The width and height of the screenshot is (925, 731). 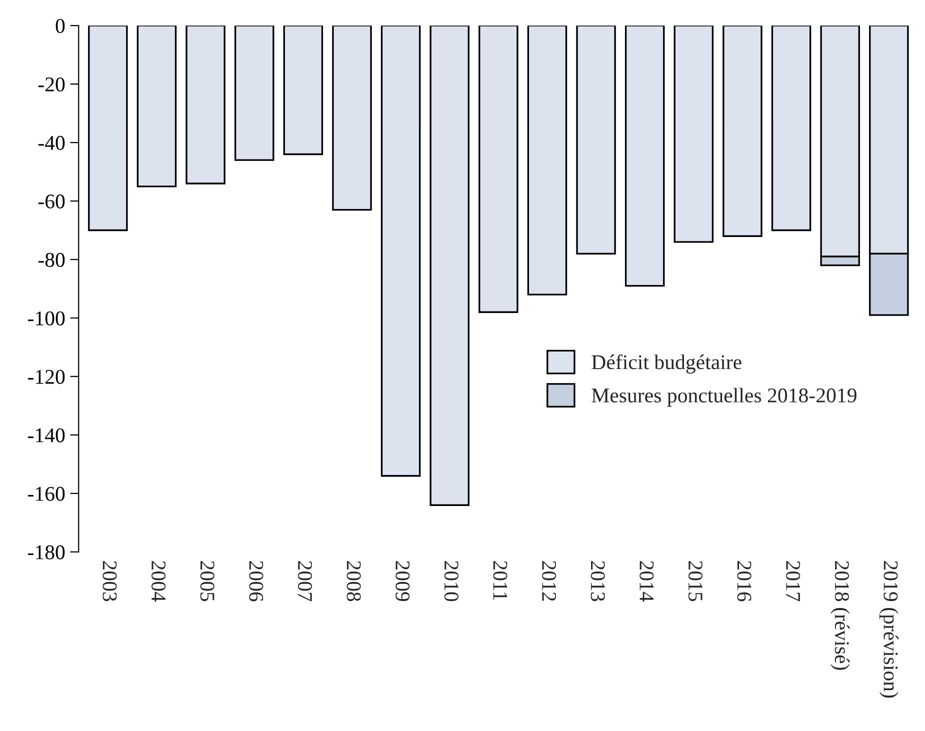 I want to click on x-tick-label: 2006, so click(x=256, y=581).